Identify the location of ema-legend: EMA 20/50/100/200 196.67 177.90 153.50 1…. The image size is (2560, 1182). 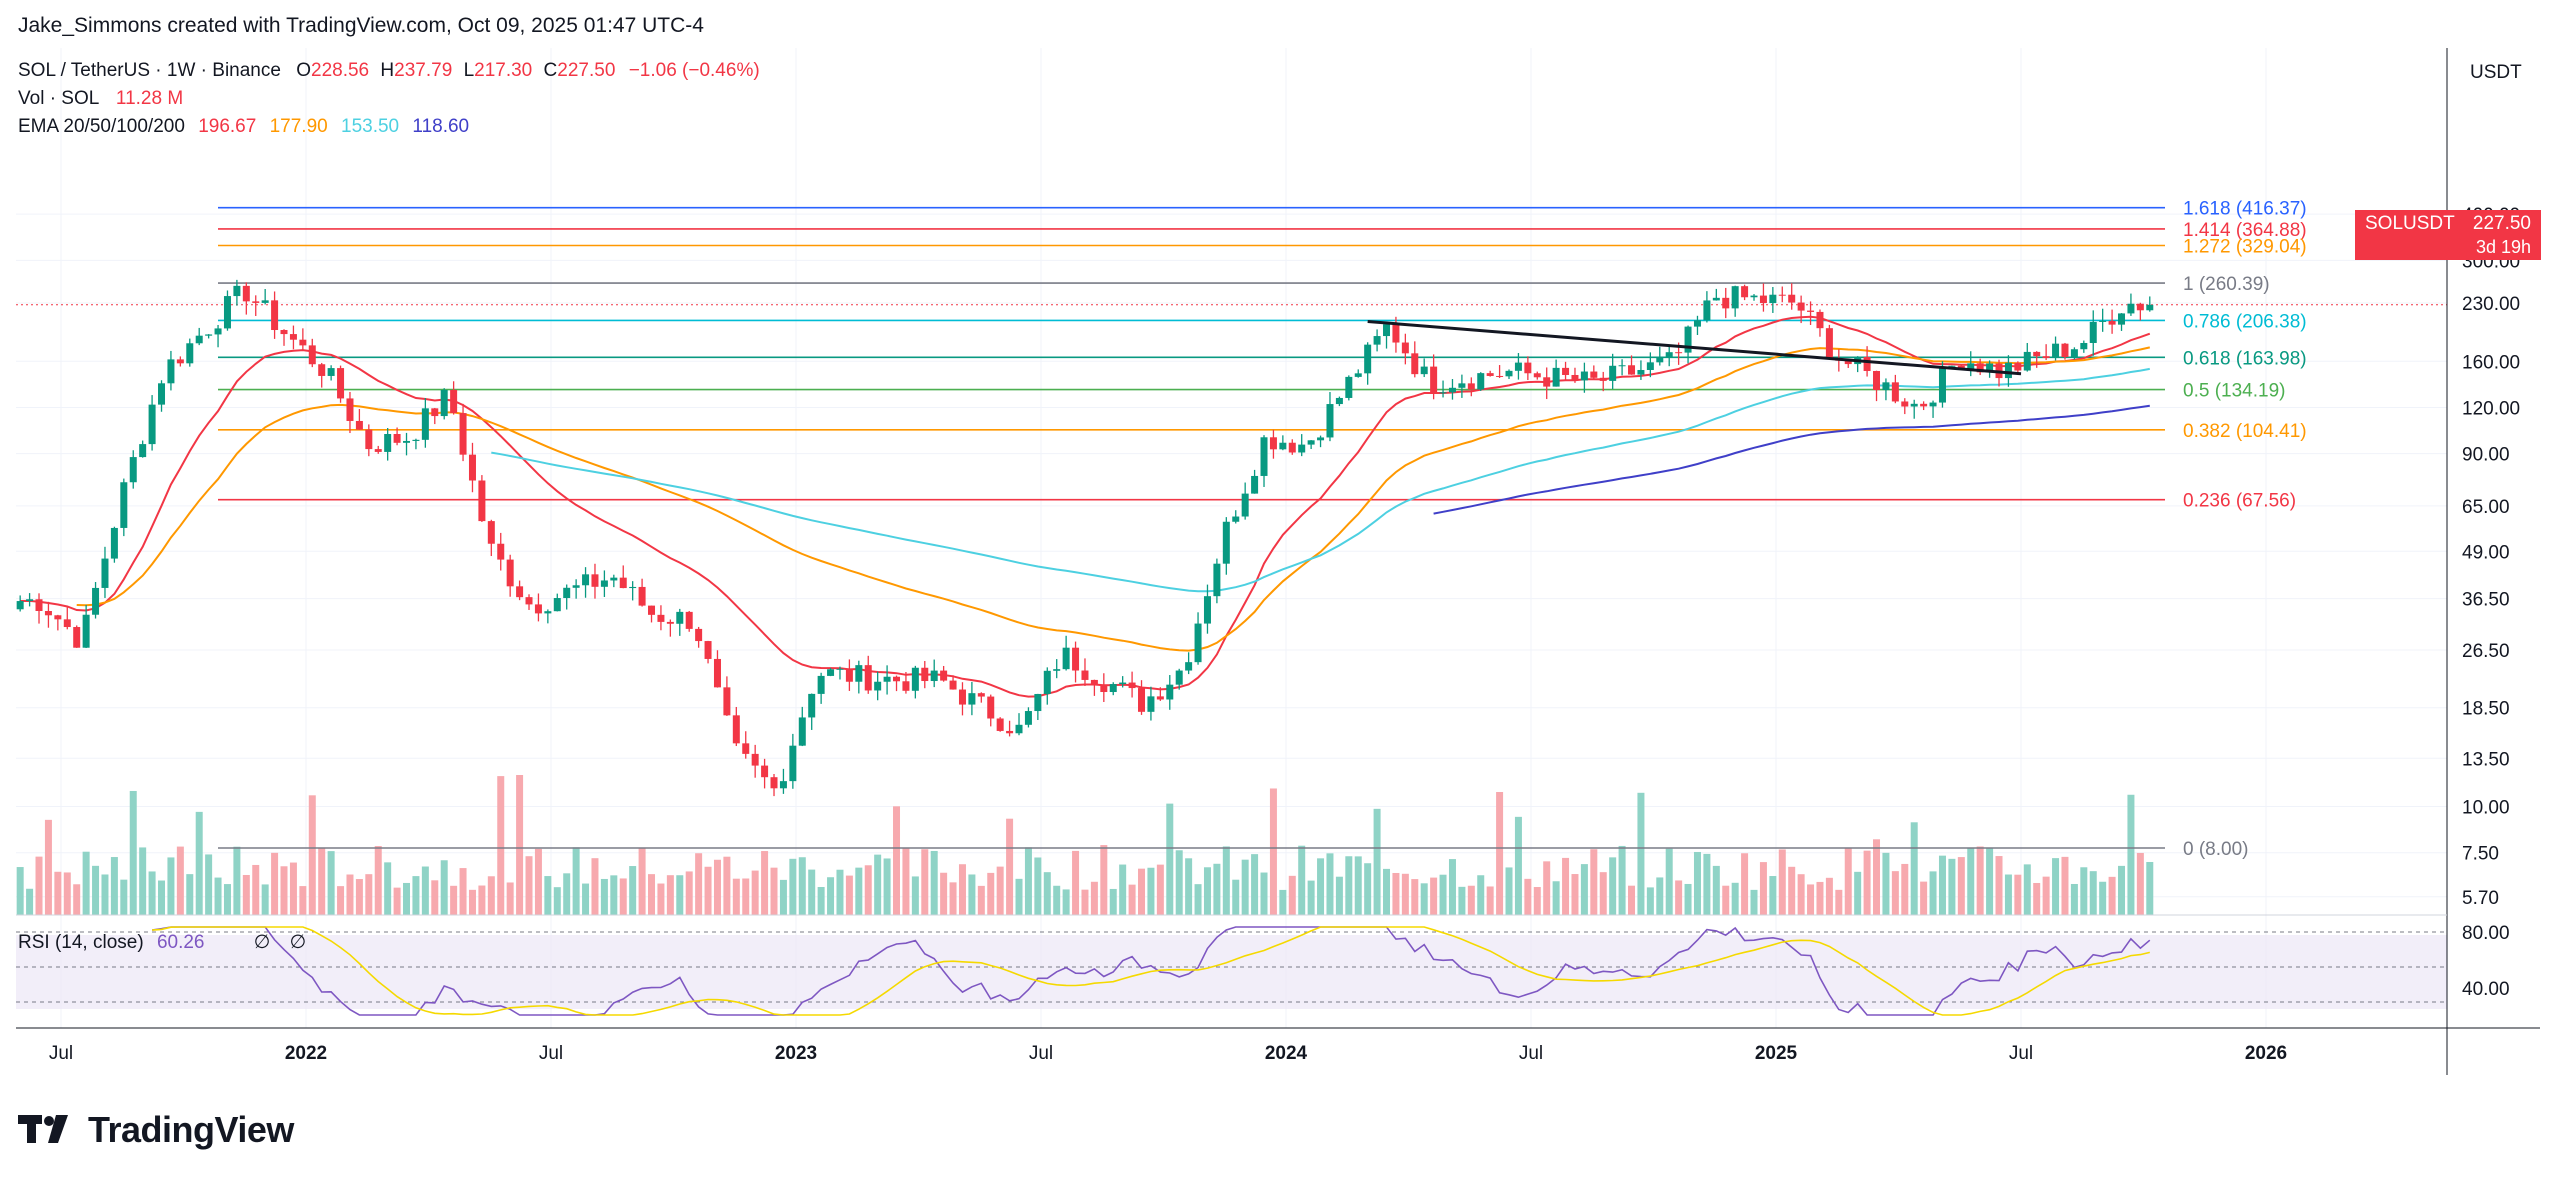
(243, 127).